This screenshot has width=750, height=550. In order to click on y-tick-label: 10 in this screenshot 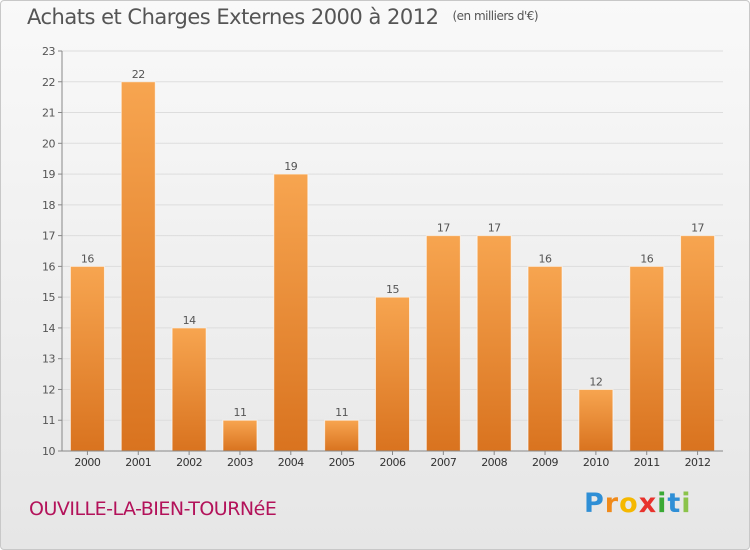, I will do `click(48, 451)`.